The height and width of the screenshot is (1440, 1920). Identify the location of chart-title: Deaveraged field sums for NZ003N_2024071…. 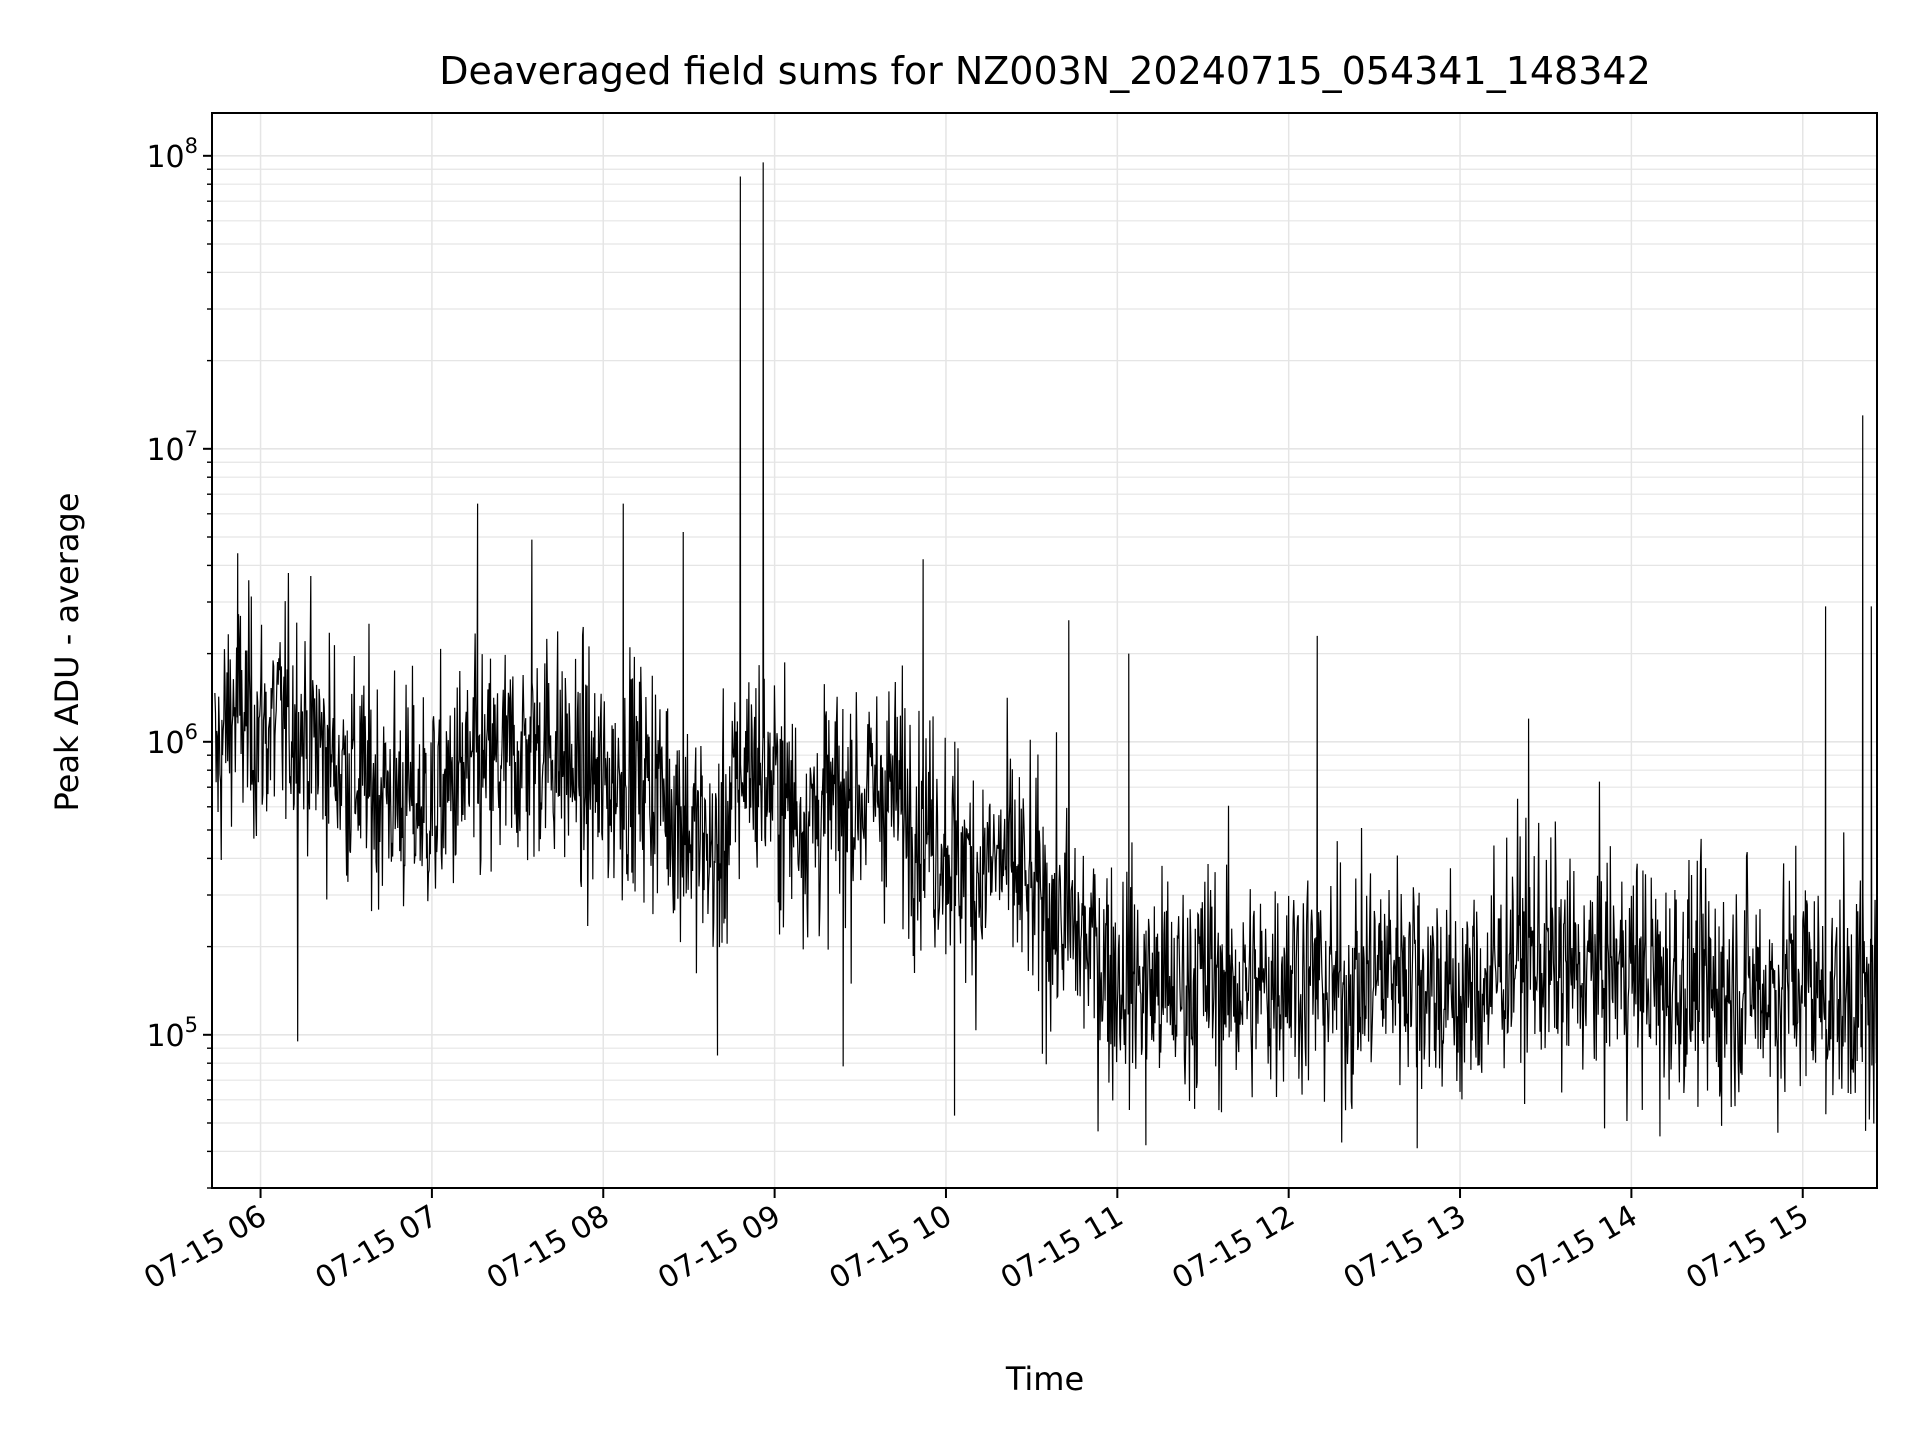
(1045, 71).